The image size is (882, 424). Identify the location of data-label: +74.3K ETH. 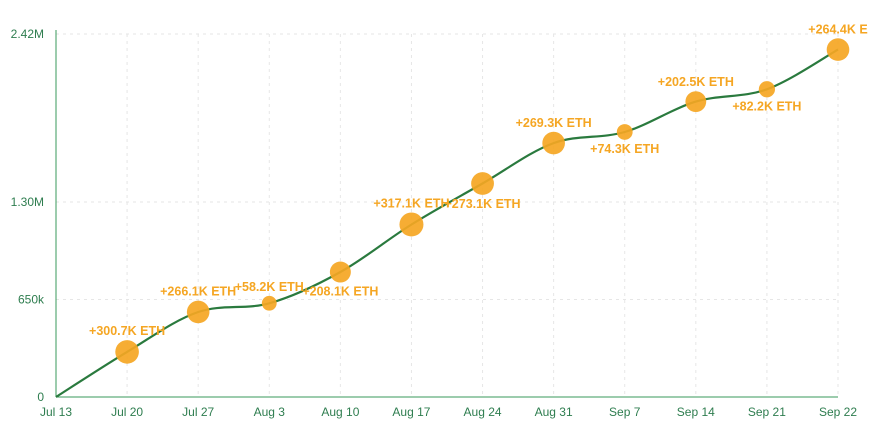
(624, 149).